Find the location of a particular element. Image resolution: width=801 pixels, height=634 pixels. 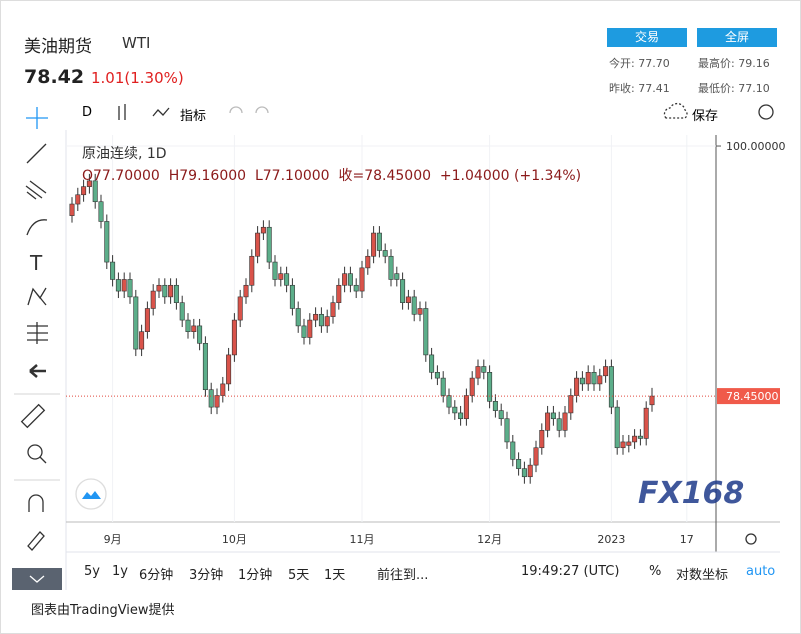

lock-draw-tool is located at coordinates (36, 541).